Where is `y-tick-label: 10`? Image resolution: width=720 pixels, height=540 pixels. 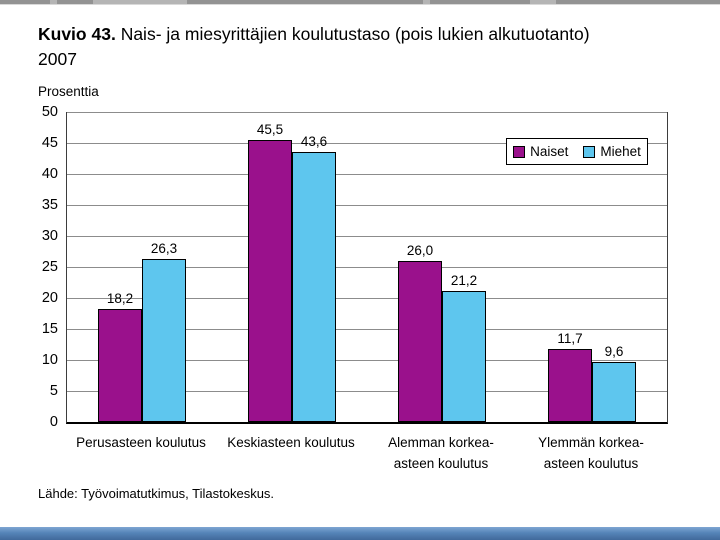 y-tick-label: 10 is located at coordinates (49, 360).